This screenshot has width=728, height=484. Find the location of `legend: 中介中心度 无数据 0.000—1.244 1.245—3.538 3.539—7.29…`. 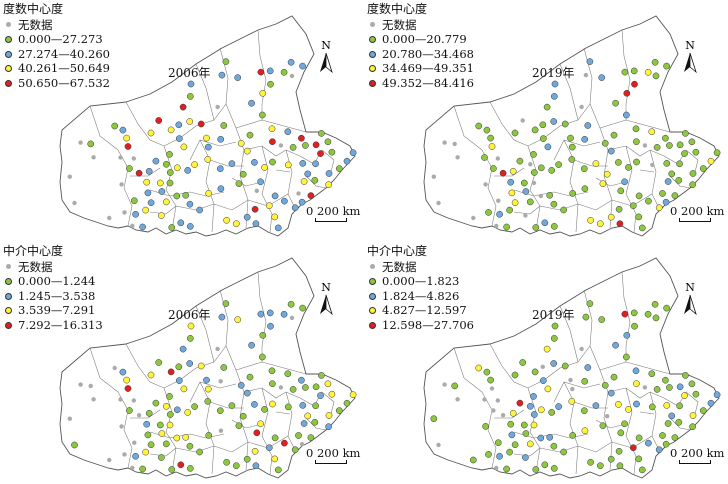

legend: 中介中心度 无数据 0.000—1.244 1.245—3.538 3.539—7.29… is located at coordinates (53, 288).